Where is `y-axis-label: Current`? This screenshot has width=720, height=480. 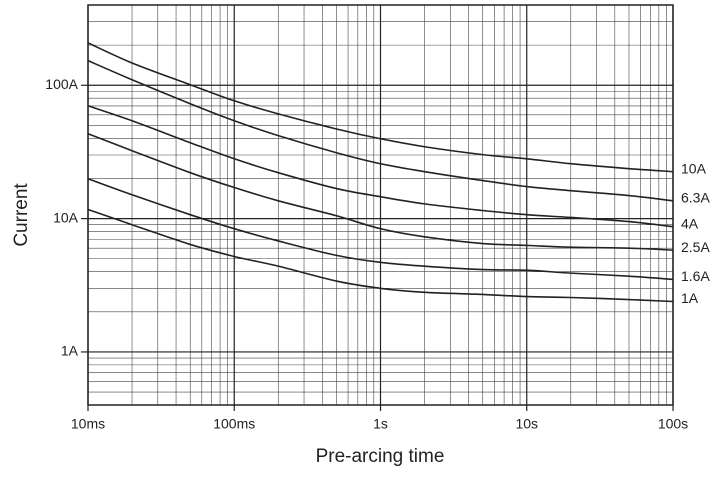
y-axis-label: Current is located at coordinates (21, 215).